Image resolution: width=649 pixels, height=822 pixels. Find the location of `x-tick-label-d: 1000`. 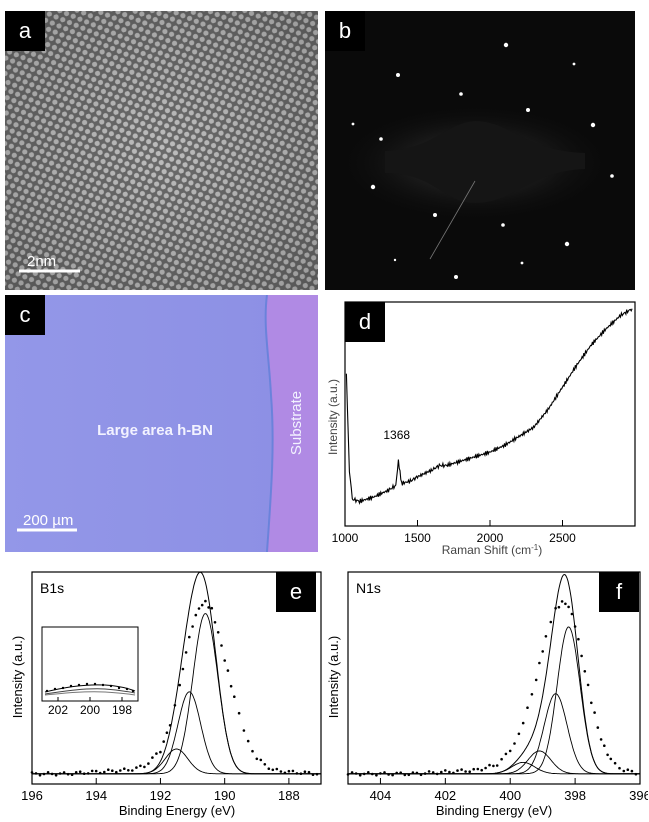

x-tick-label-d: 1000 is located at coordinates (345, 538).